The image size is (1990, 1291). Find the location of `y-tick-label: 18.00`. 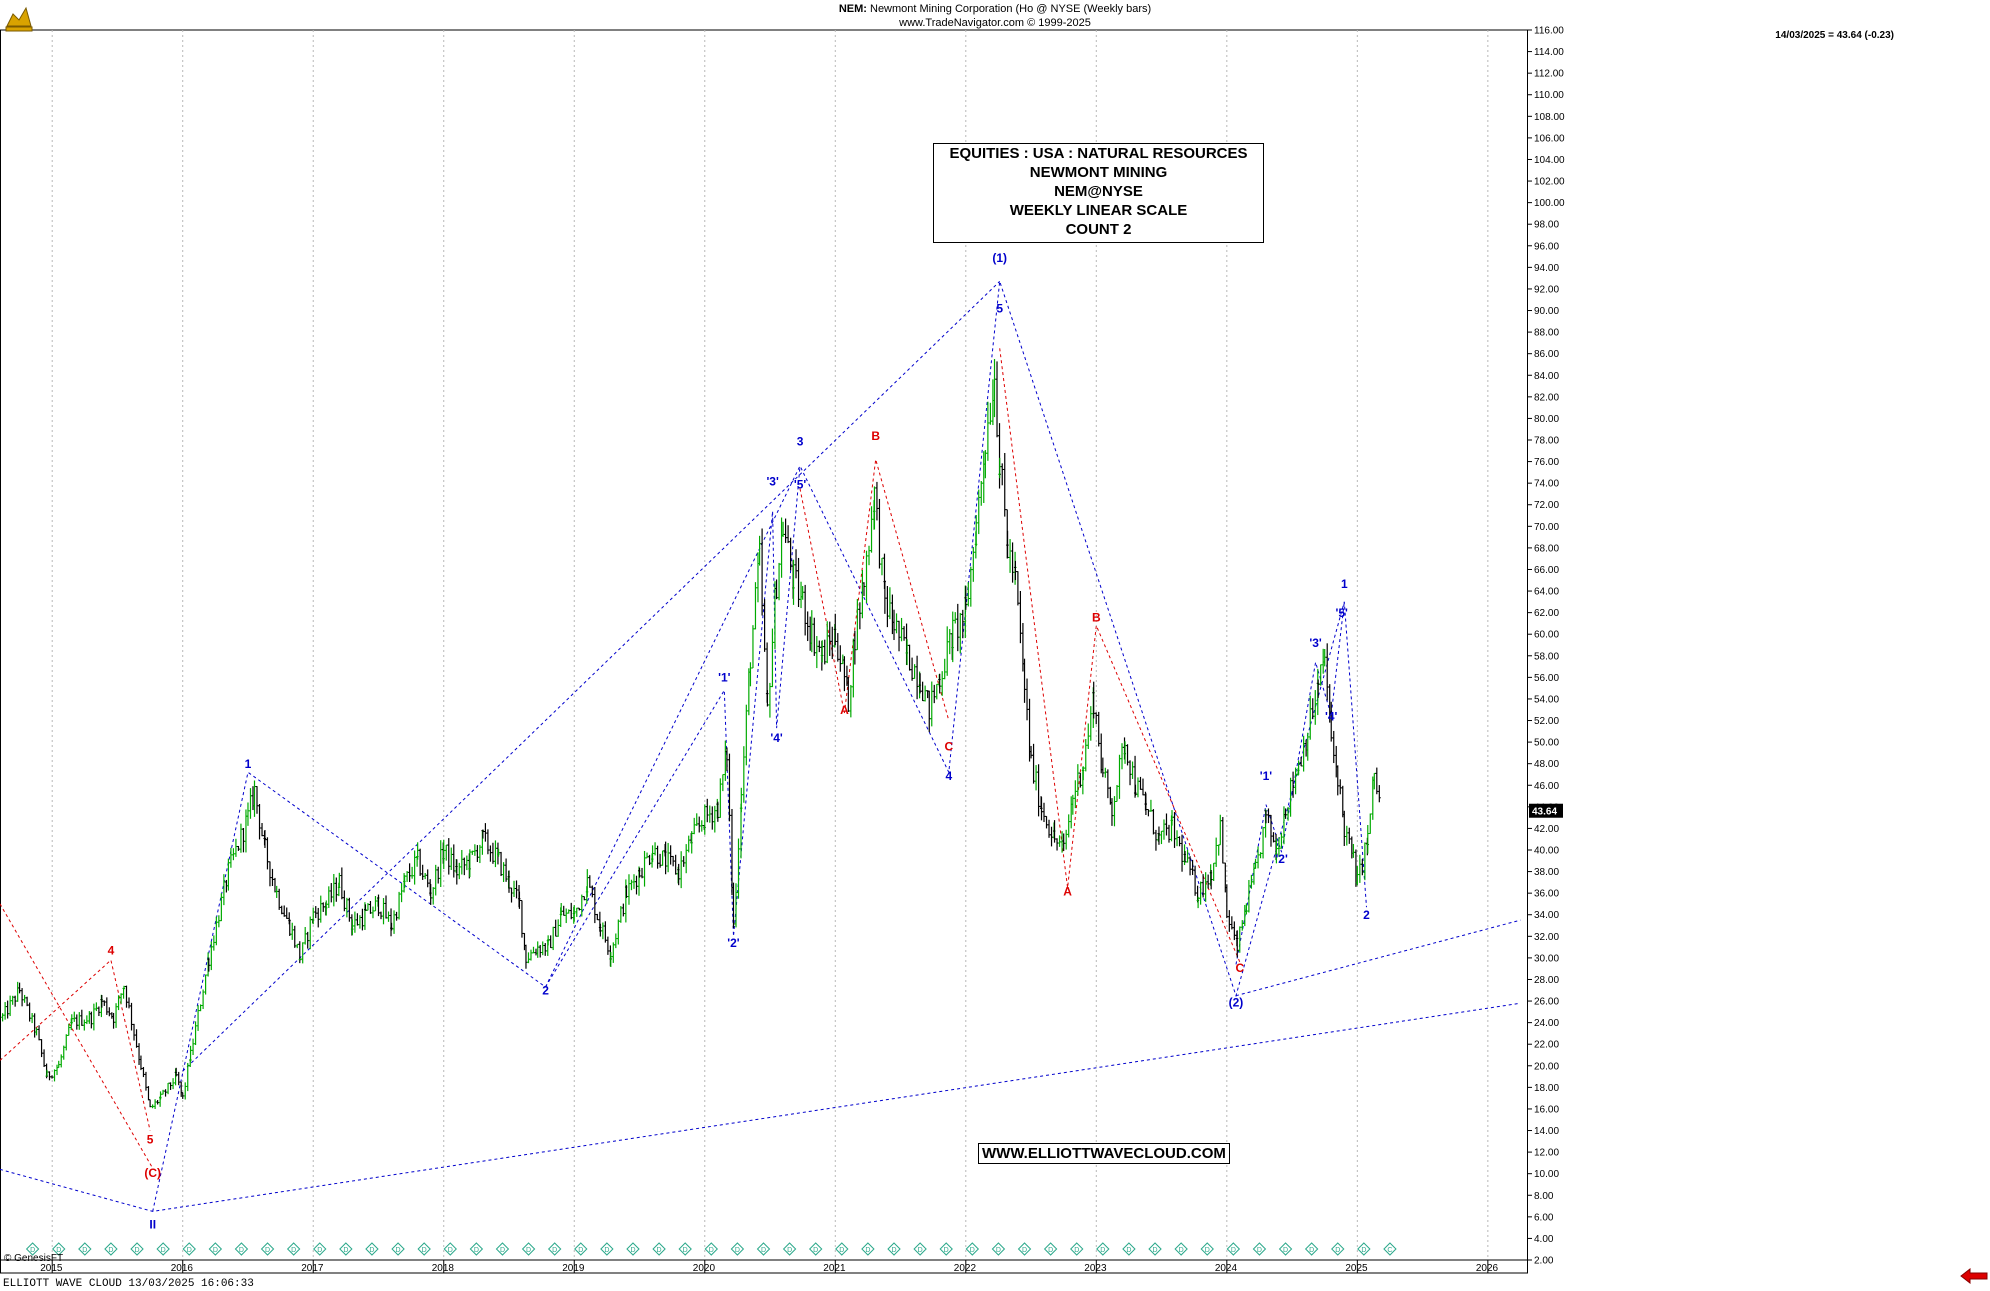

y-tick-label: 18.00 is located at coordinates (1546, 1088).